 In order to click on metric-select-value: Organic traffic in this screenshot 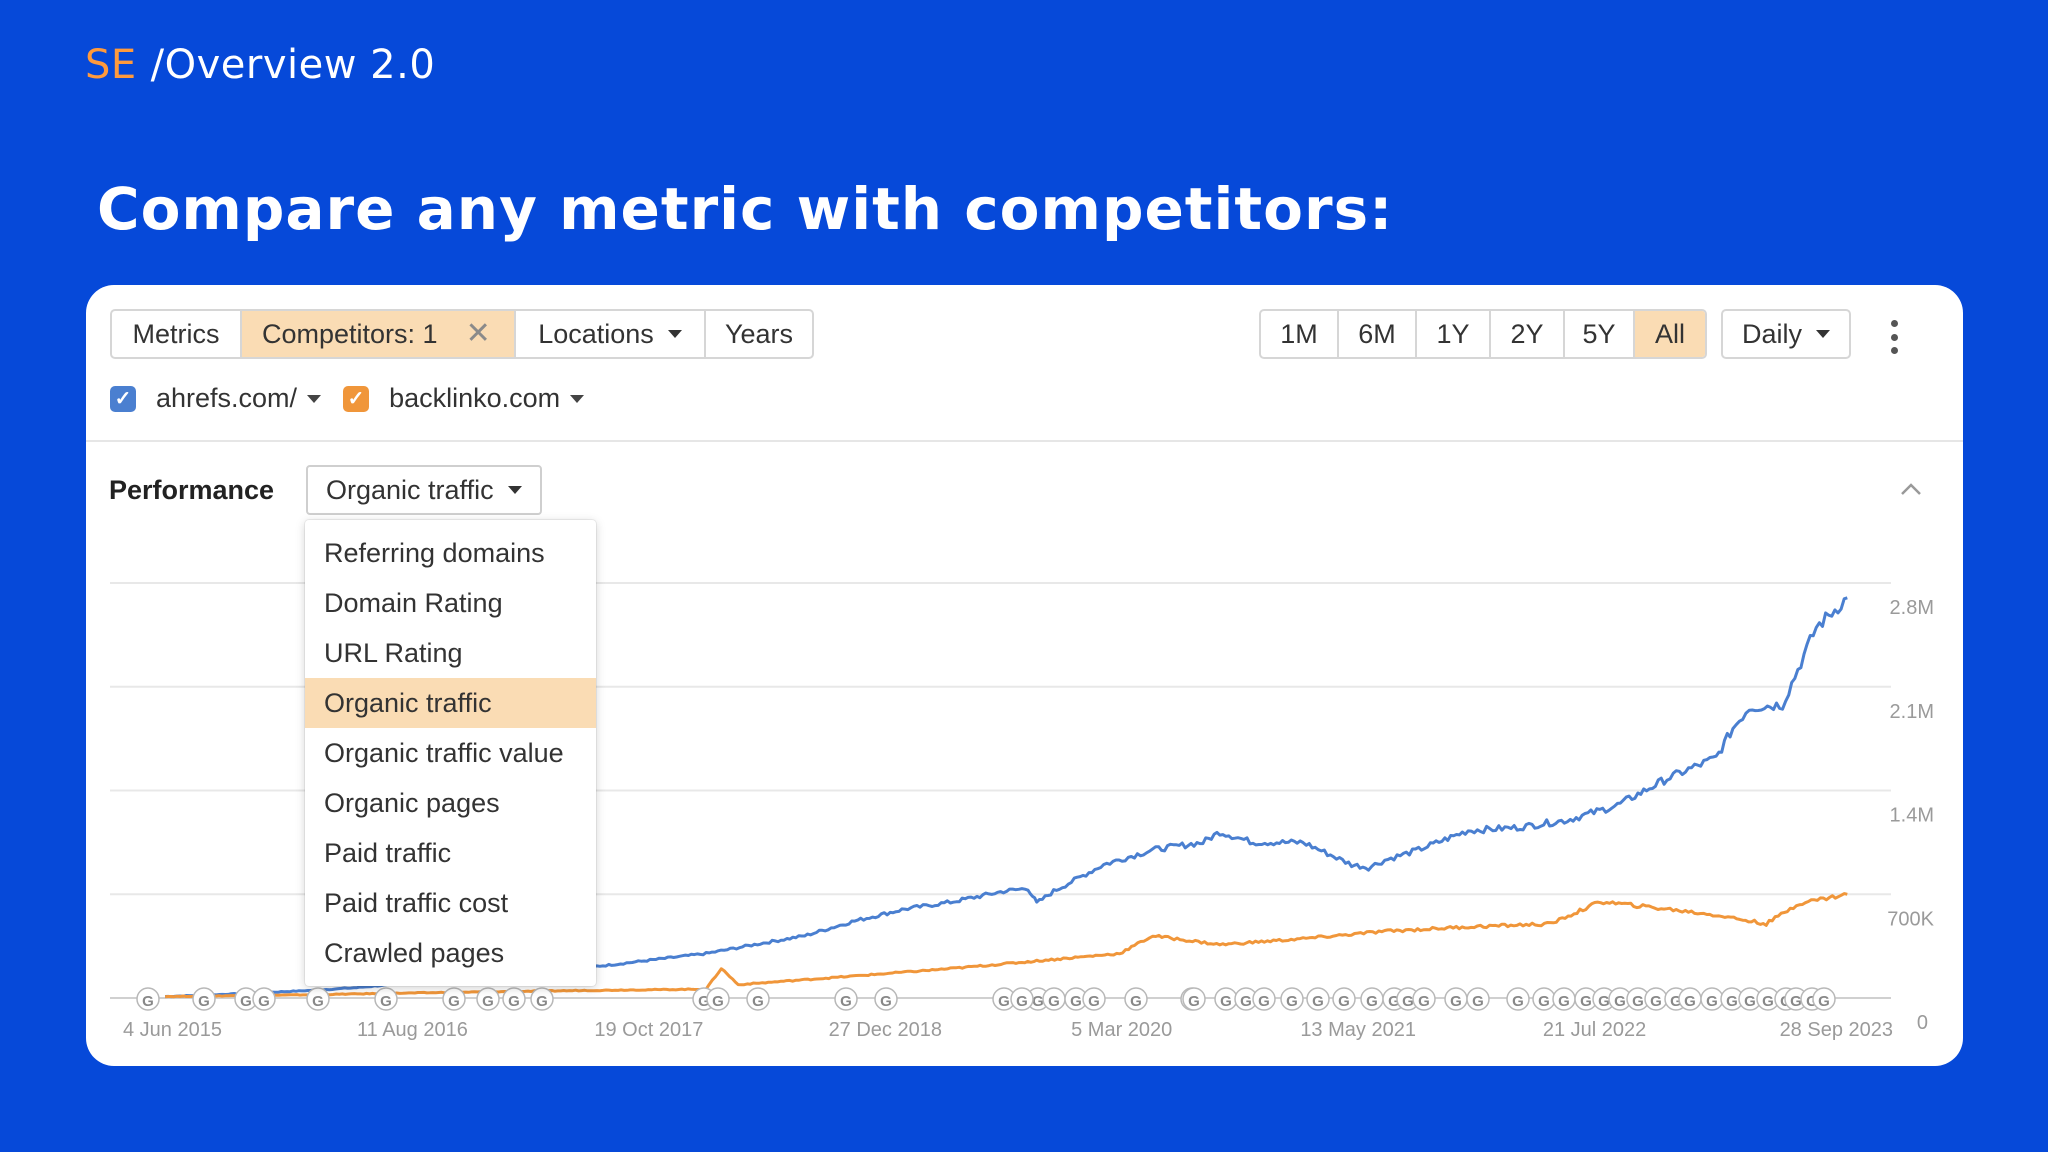, I will do `click(410, 489)`.